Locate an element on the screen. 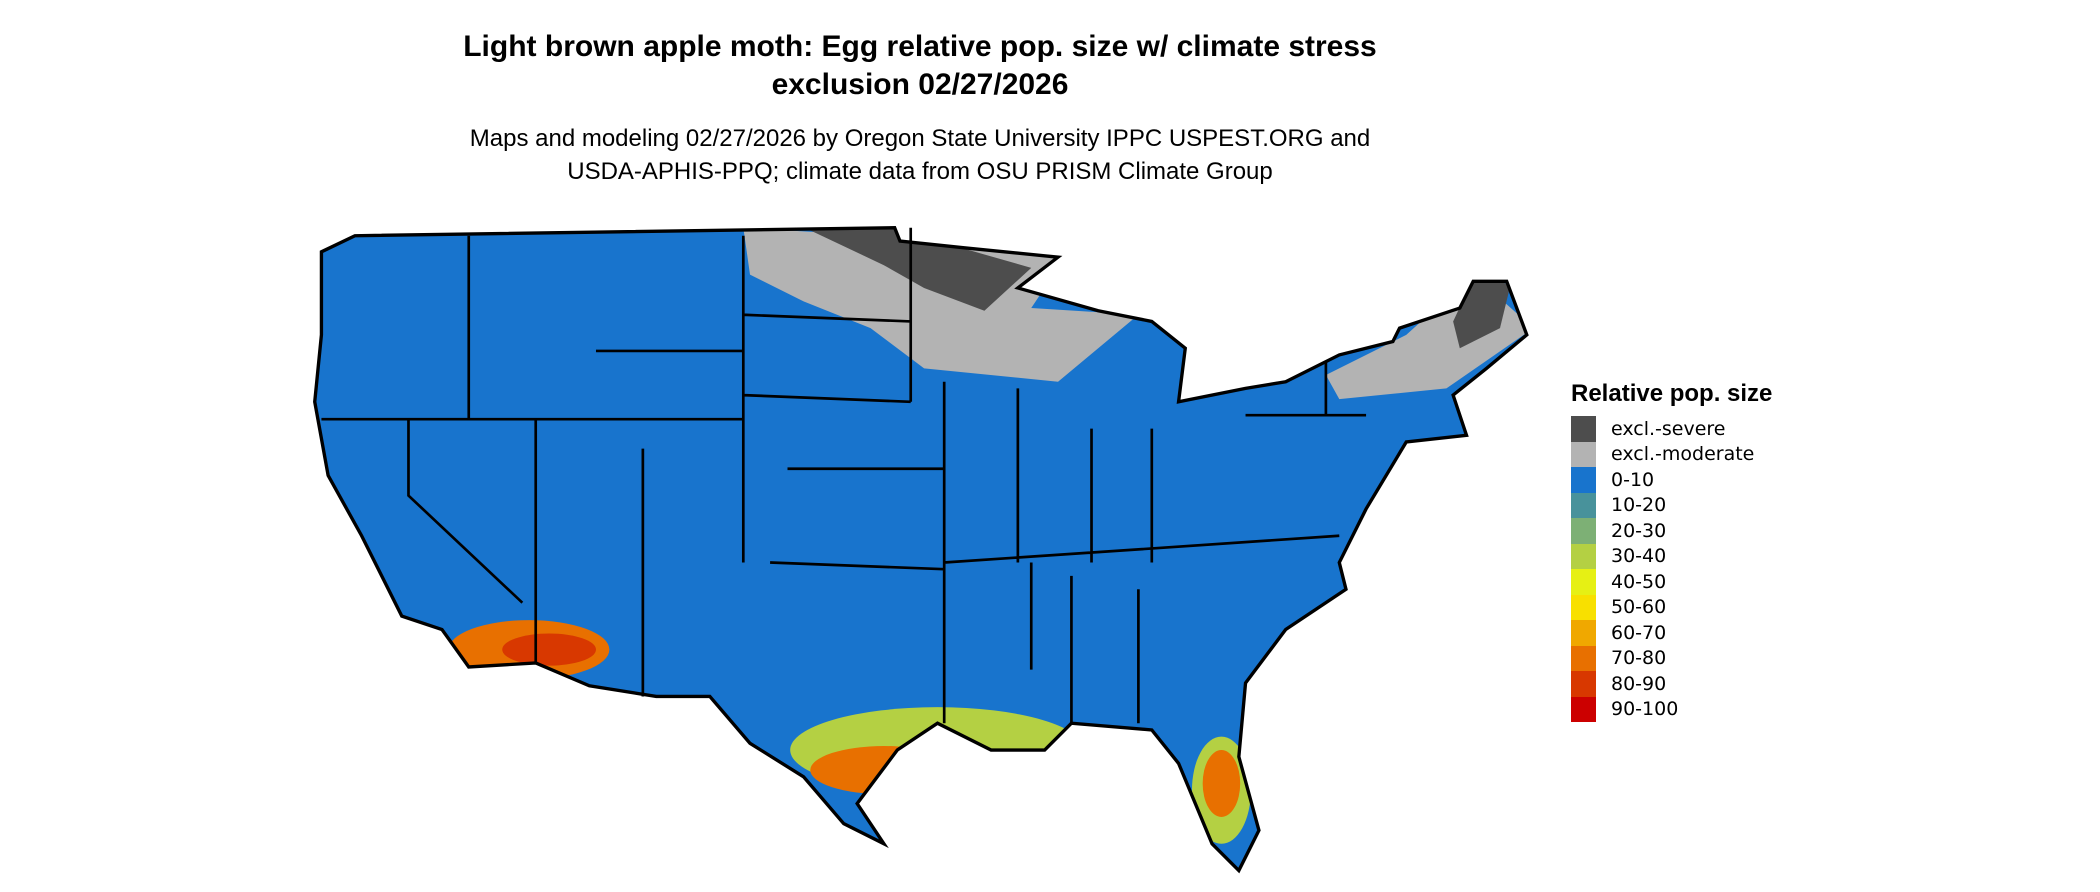 This screenshot has height=892, width=2100. legend-label: 70-80 is located at coordinates (1639, 658).